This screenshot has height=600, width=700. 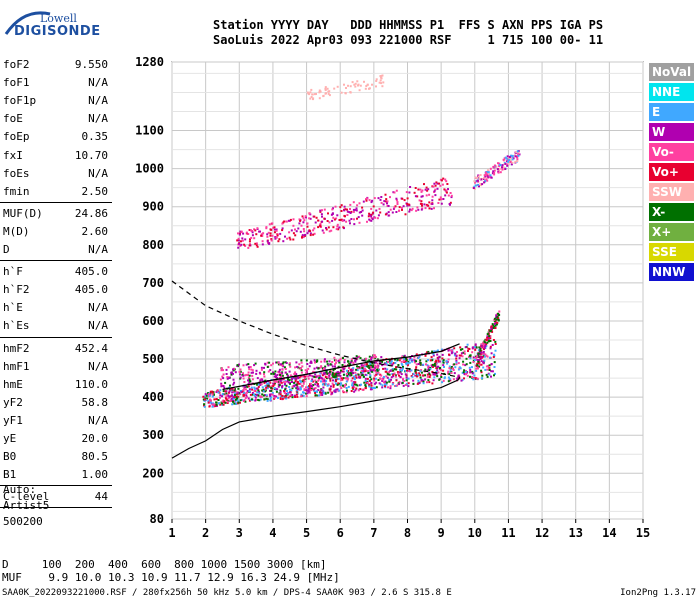 I want to click on legend-item: SSW, so click(x=671, y=192).